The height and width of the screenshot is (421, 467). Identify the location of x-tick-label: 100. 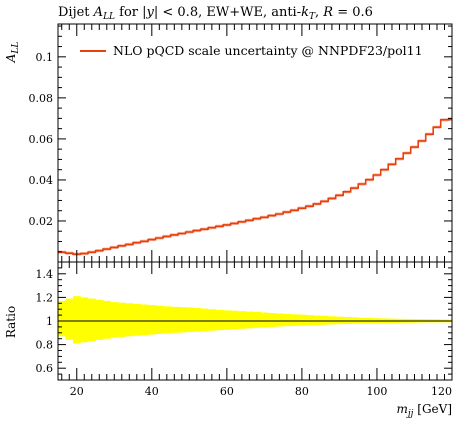
(376, 391).